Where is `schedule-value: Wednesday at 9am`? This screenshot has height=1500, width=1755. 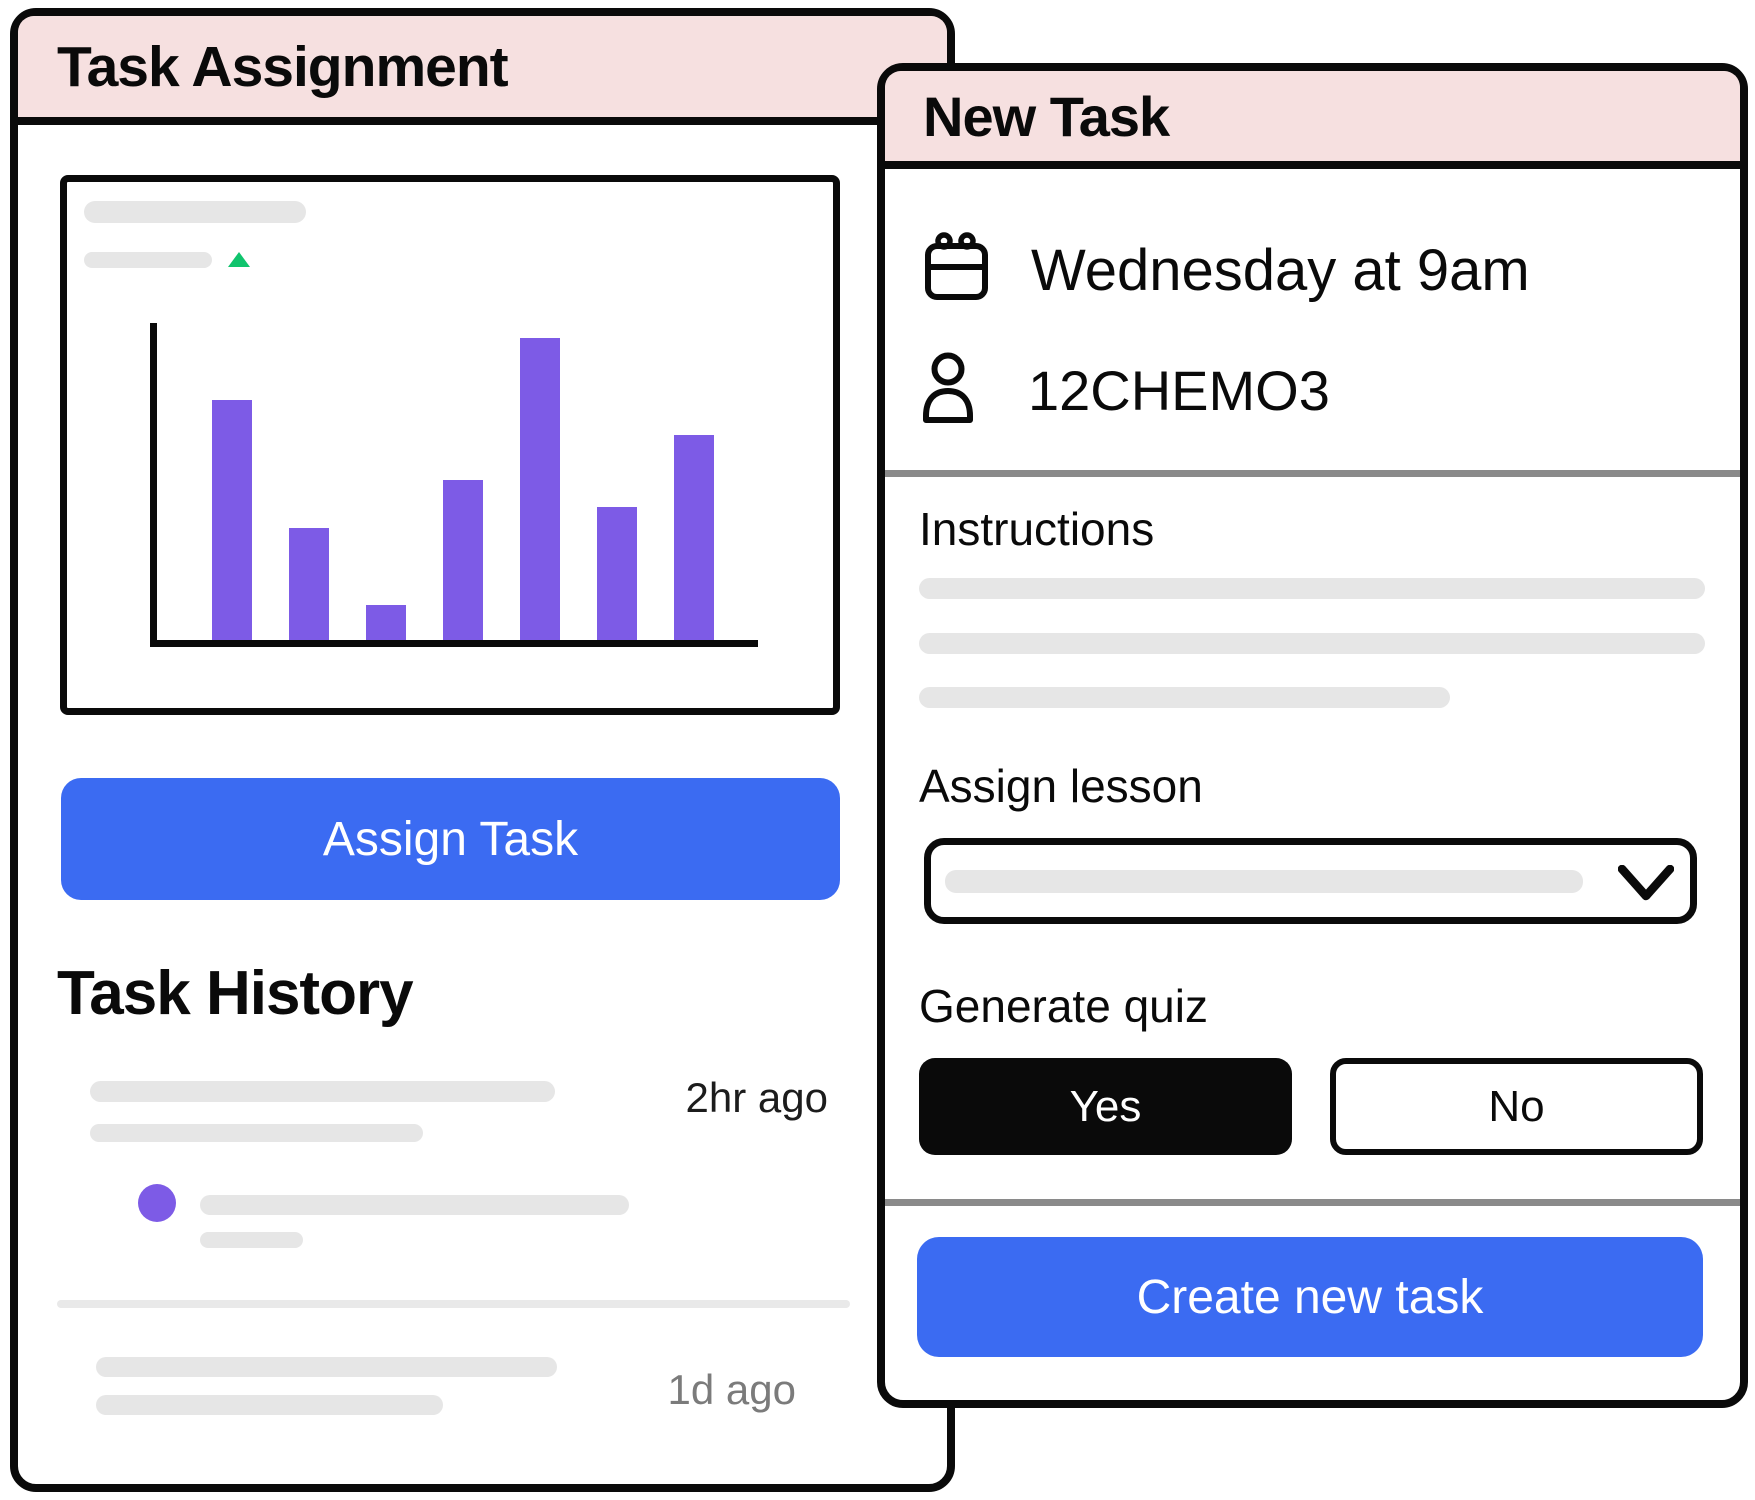 schedule-value: Wednesday at 9am is located at coordinates (1280, 270).